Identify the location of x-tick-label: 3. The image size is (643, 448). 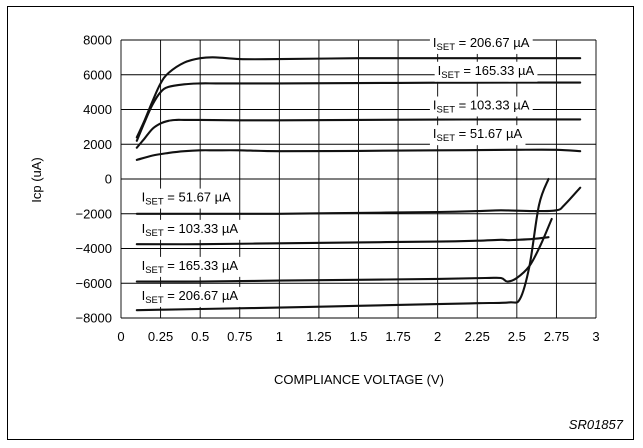
(595, 336).